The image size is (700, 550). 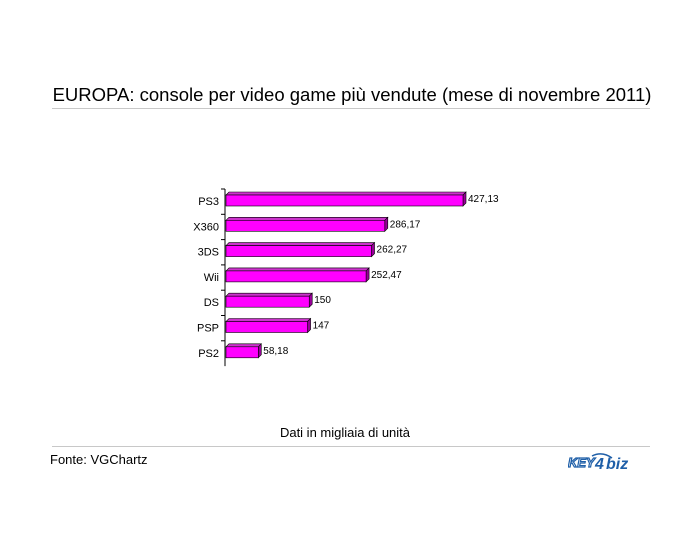 What do you see at coordinates (208, 202) in the screenshot?
I see `category-label: PS3` at bounding box center [208, 202].